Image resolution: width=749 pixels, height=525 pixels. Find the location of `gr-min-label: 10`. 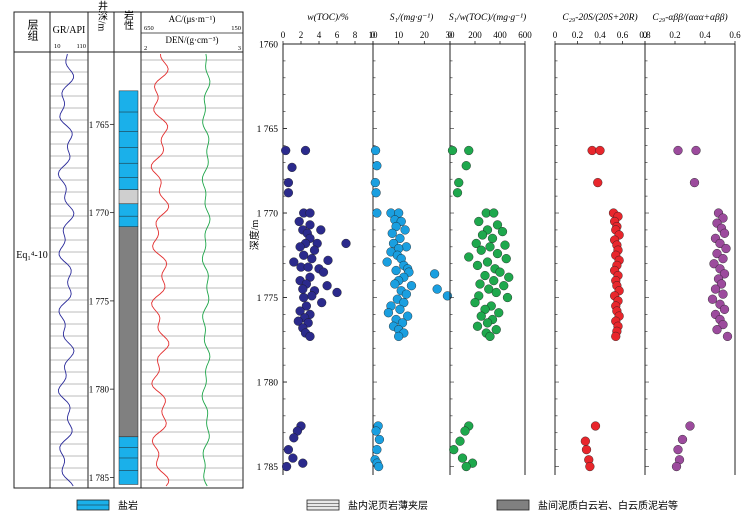

gr-min-label: 10 is located at coordinates (57, 46).